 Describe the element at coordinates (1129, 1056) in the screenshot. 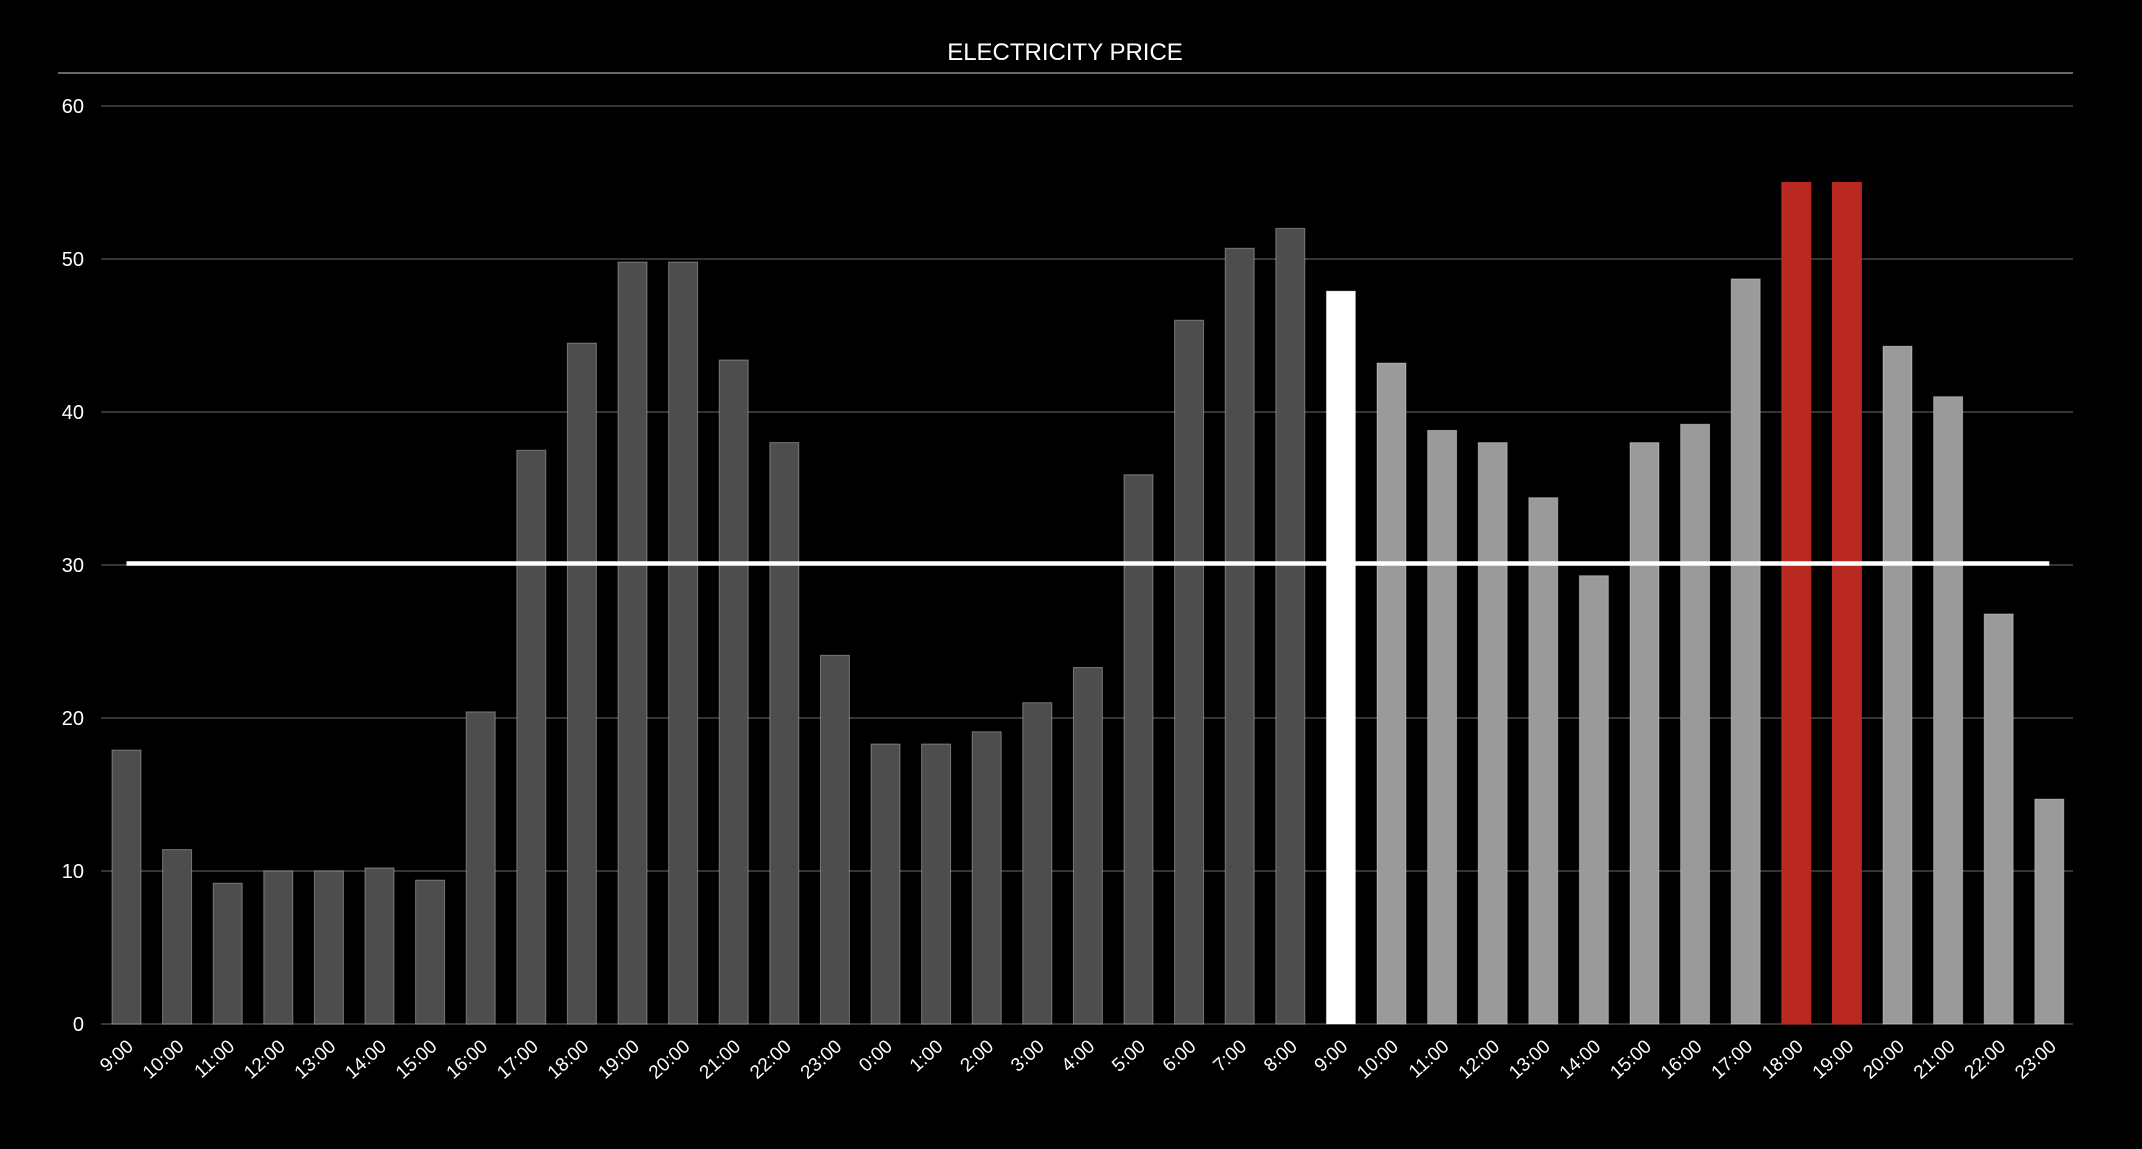

I see `x-tick-label: 5:00` at that location.